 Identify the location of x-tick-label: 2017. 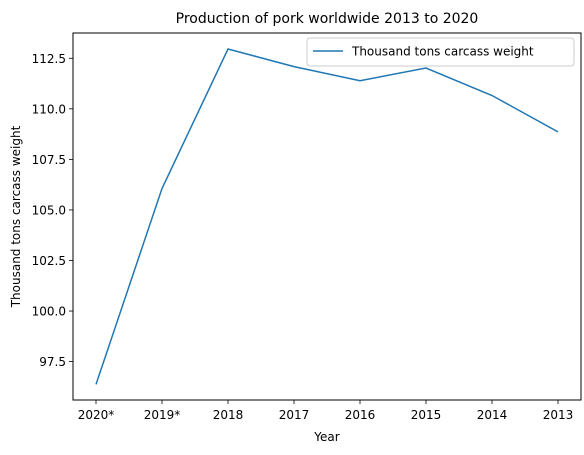
(294, 415).